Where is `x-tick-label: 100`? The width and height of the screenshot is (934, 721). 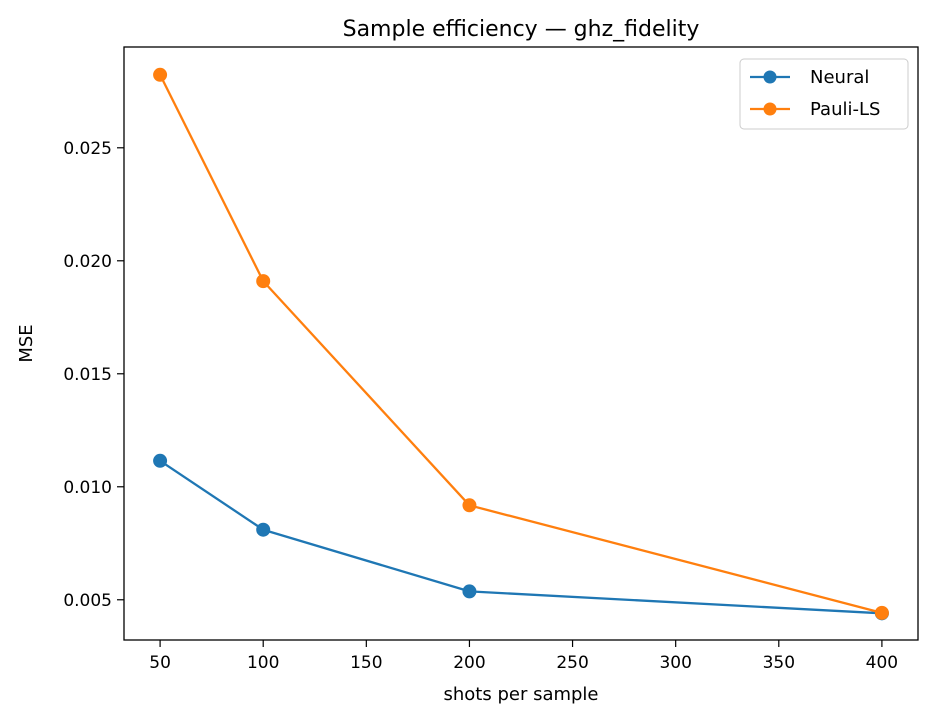 x-tick-label: 100 is located at coordinates (263, 663).